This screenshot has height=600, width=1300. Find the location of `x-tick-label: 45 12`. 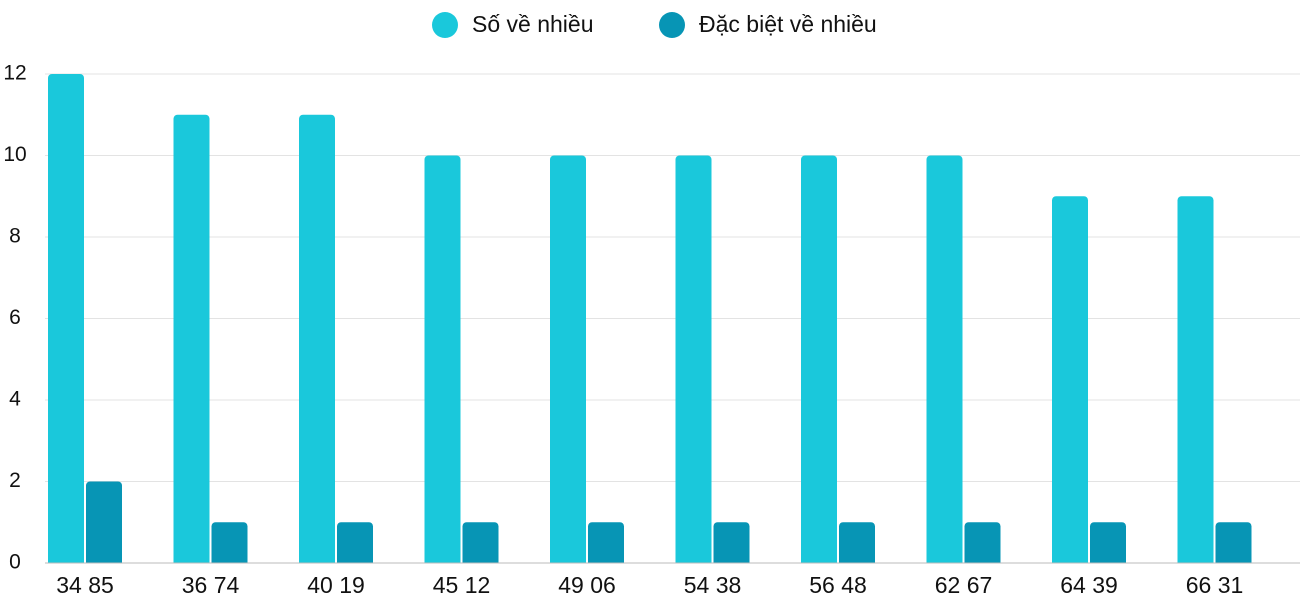

x-tick-label: 45 12 is located at coordinates (462, 585).